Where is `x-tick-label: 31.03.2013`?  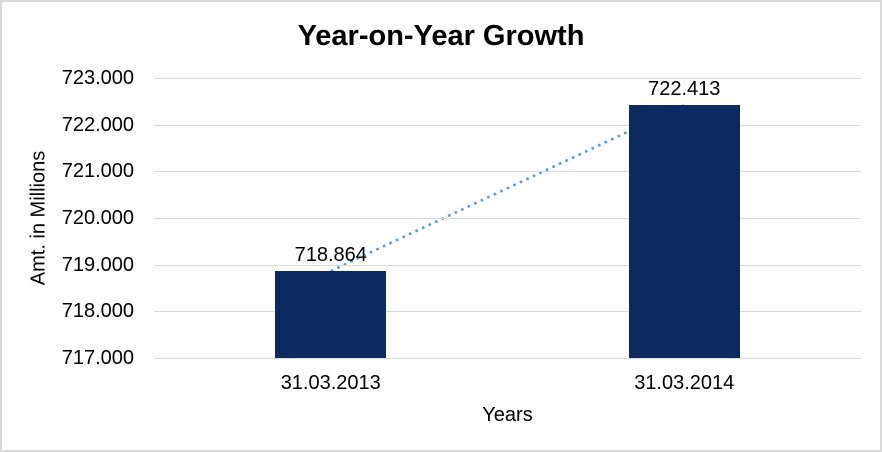 x-tick-label: 31.03.2013 is located at coordinates (330, 383).